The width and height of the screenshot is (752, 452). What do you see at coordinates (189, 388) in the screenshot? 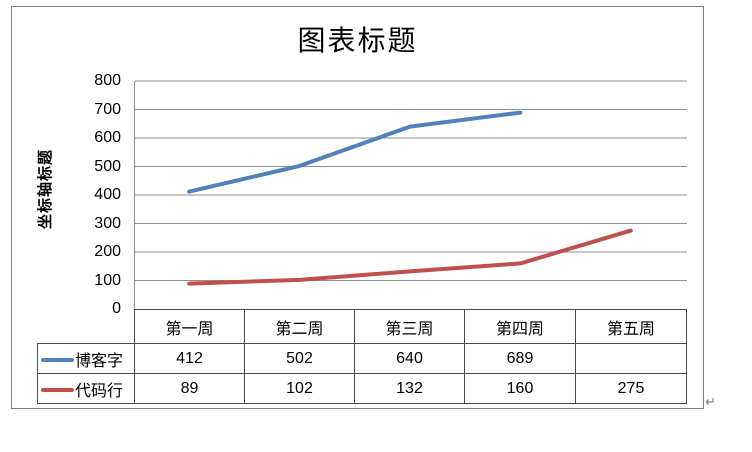
I see `value-cell: 89` at bounding box center [189, 388].